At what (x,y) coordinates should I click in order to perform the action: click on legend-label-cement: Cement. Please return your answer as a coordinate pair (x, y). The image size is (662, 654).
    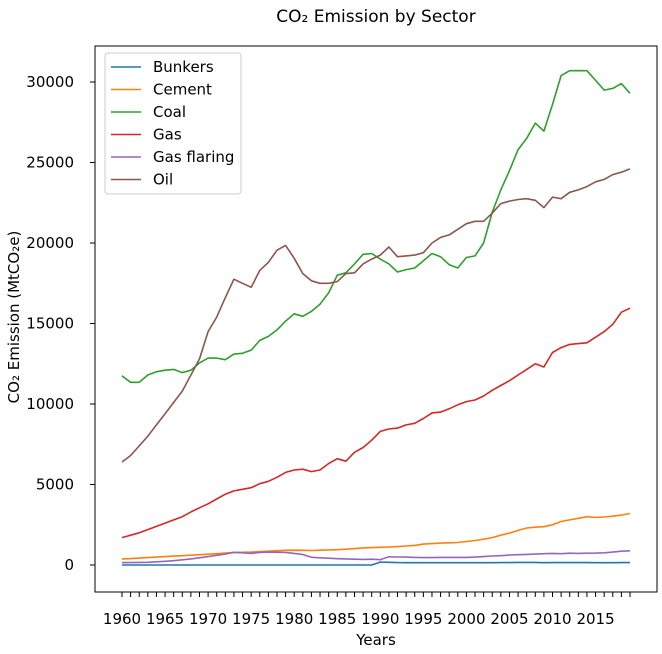
    Looking at the image, I should click on (182, 90).